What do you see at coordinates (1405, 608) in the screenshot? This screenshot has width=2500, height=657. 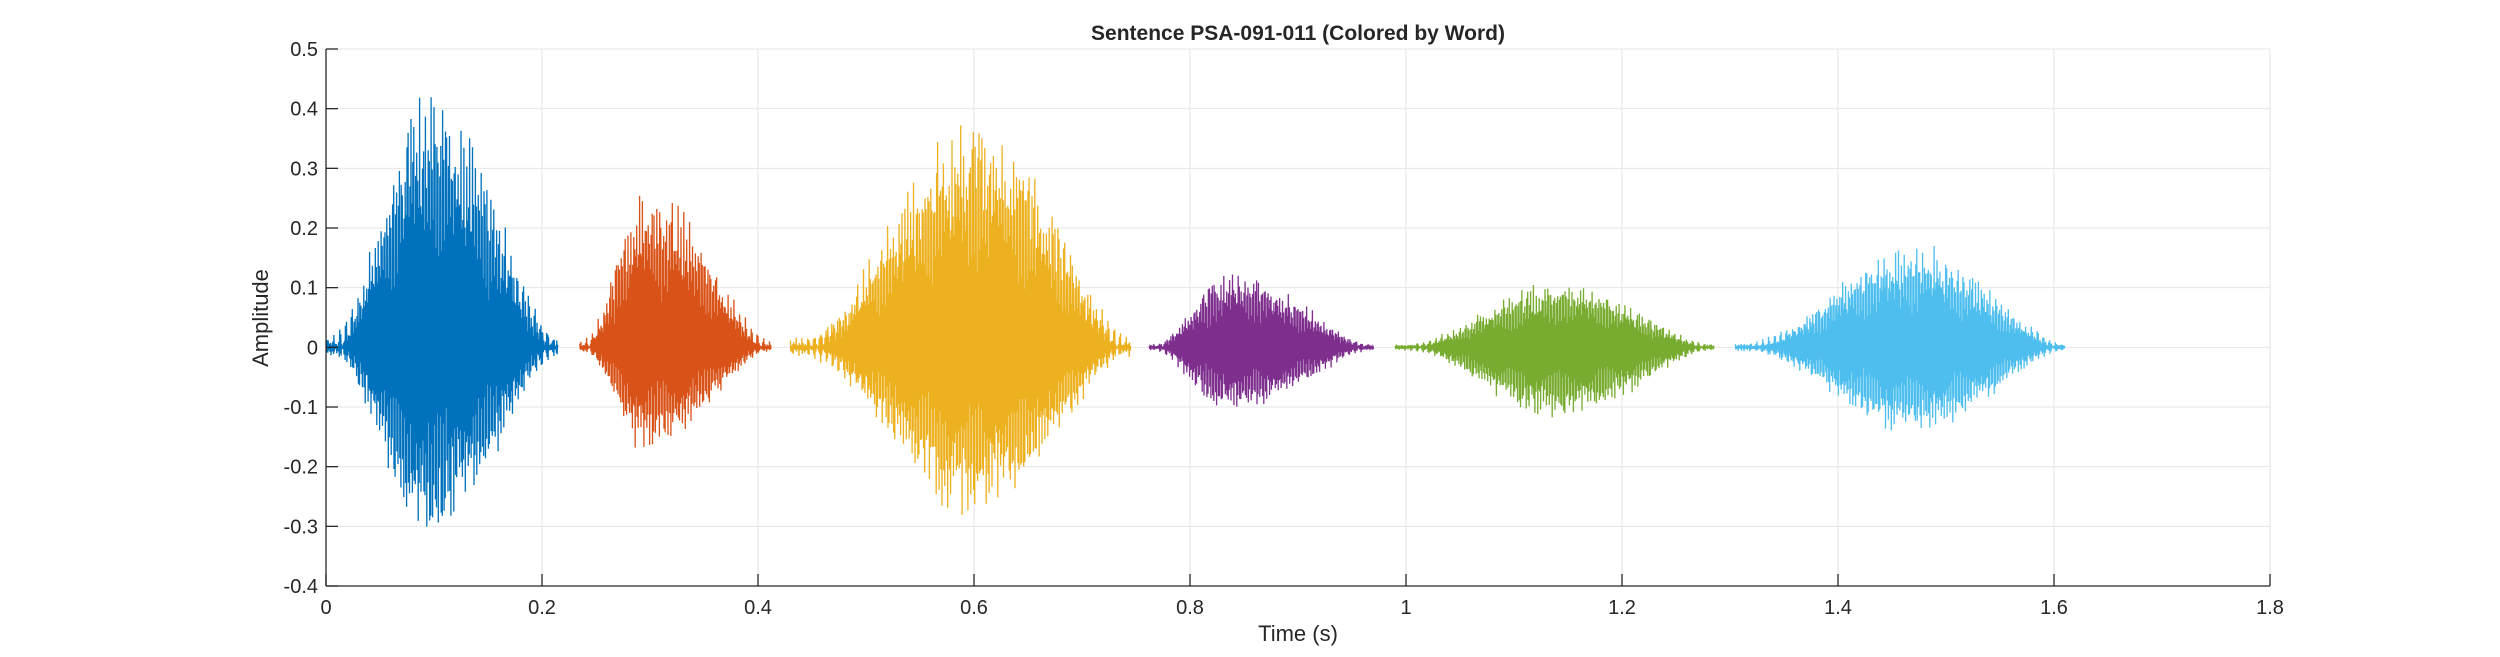 I see `x-tick-label: 1` at bounding box center [1405, 608].